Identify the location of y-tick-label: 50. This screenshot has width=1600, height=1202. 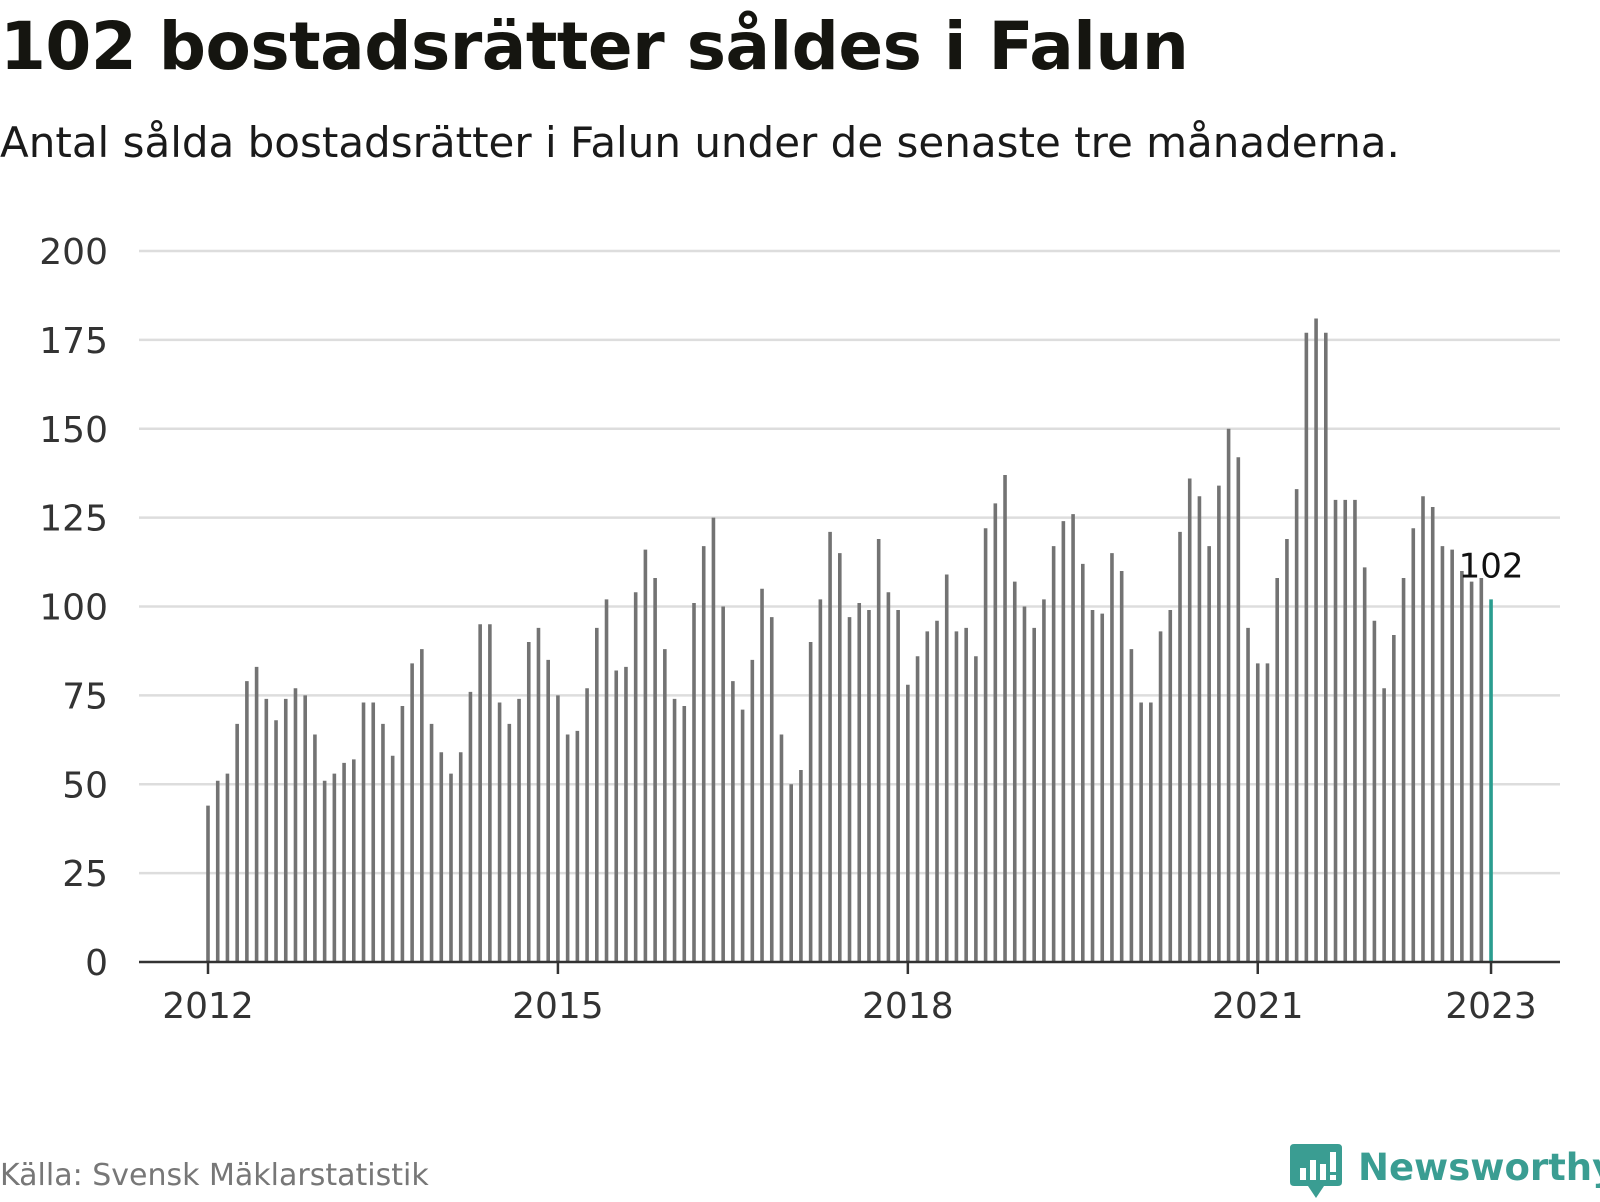
(85, 785).